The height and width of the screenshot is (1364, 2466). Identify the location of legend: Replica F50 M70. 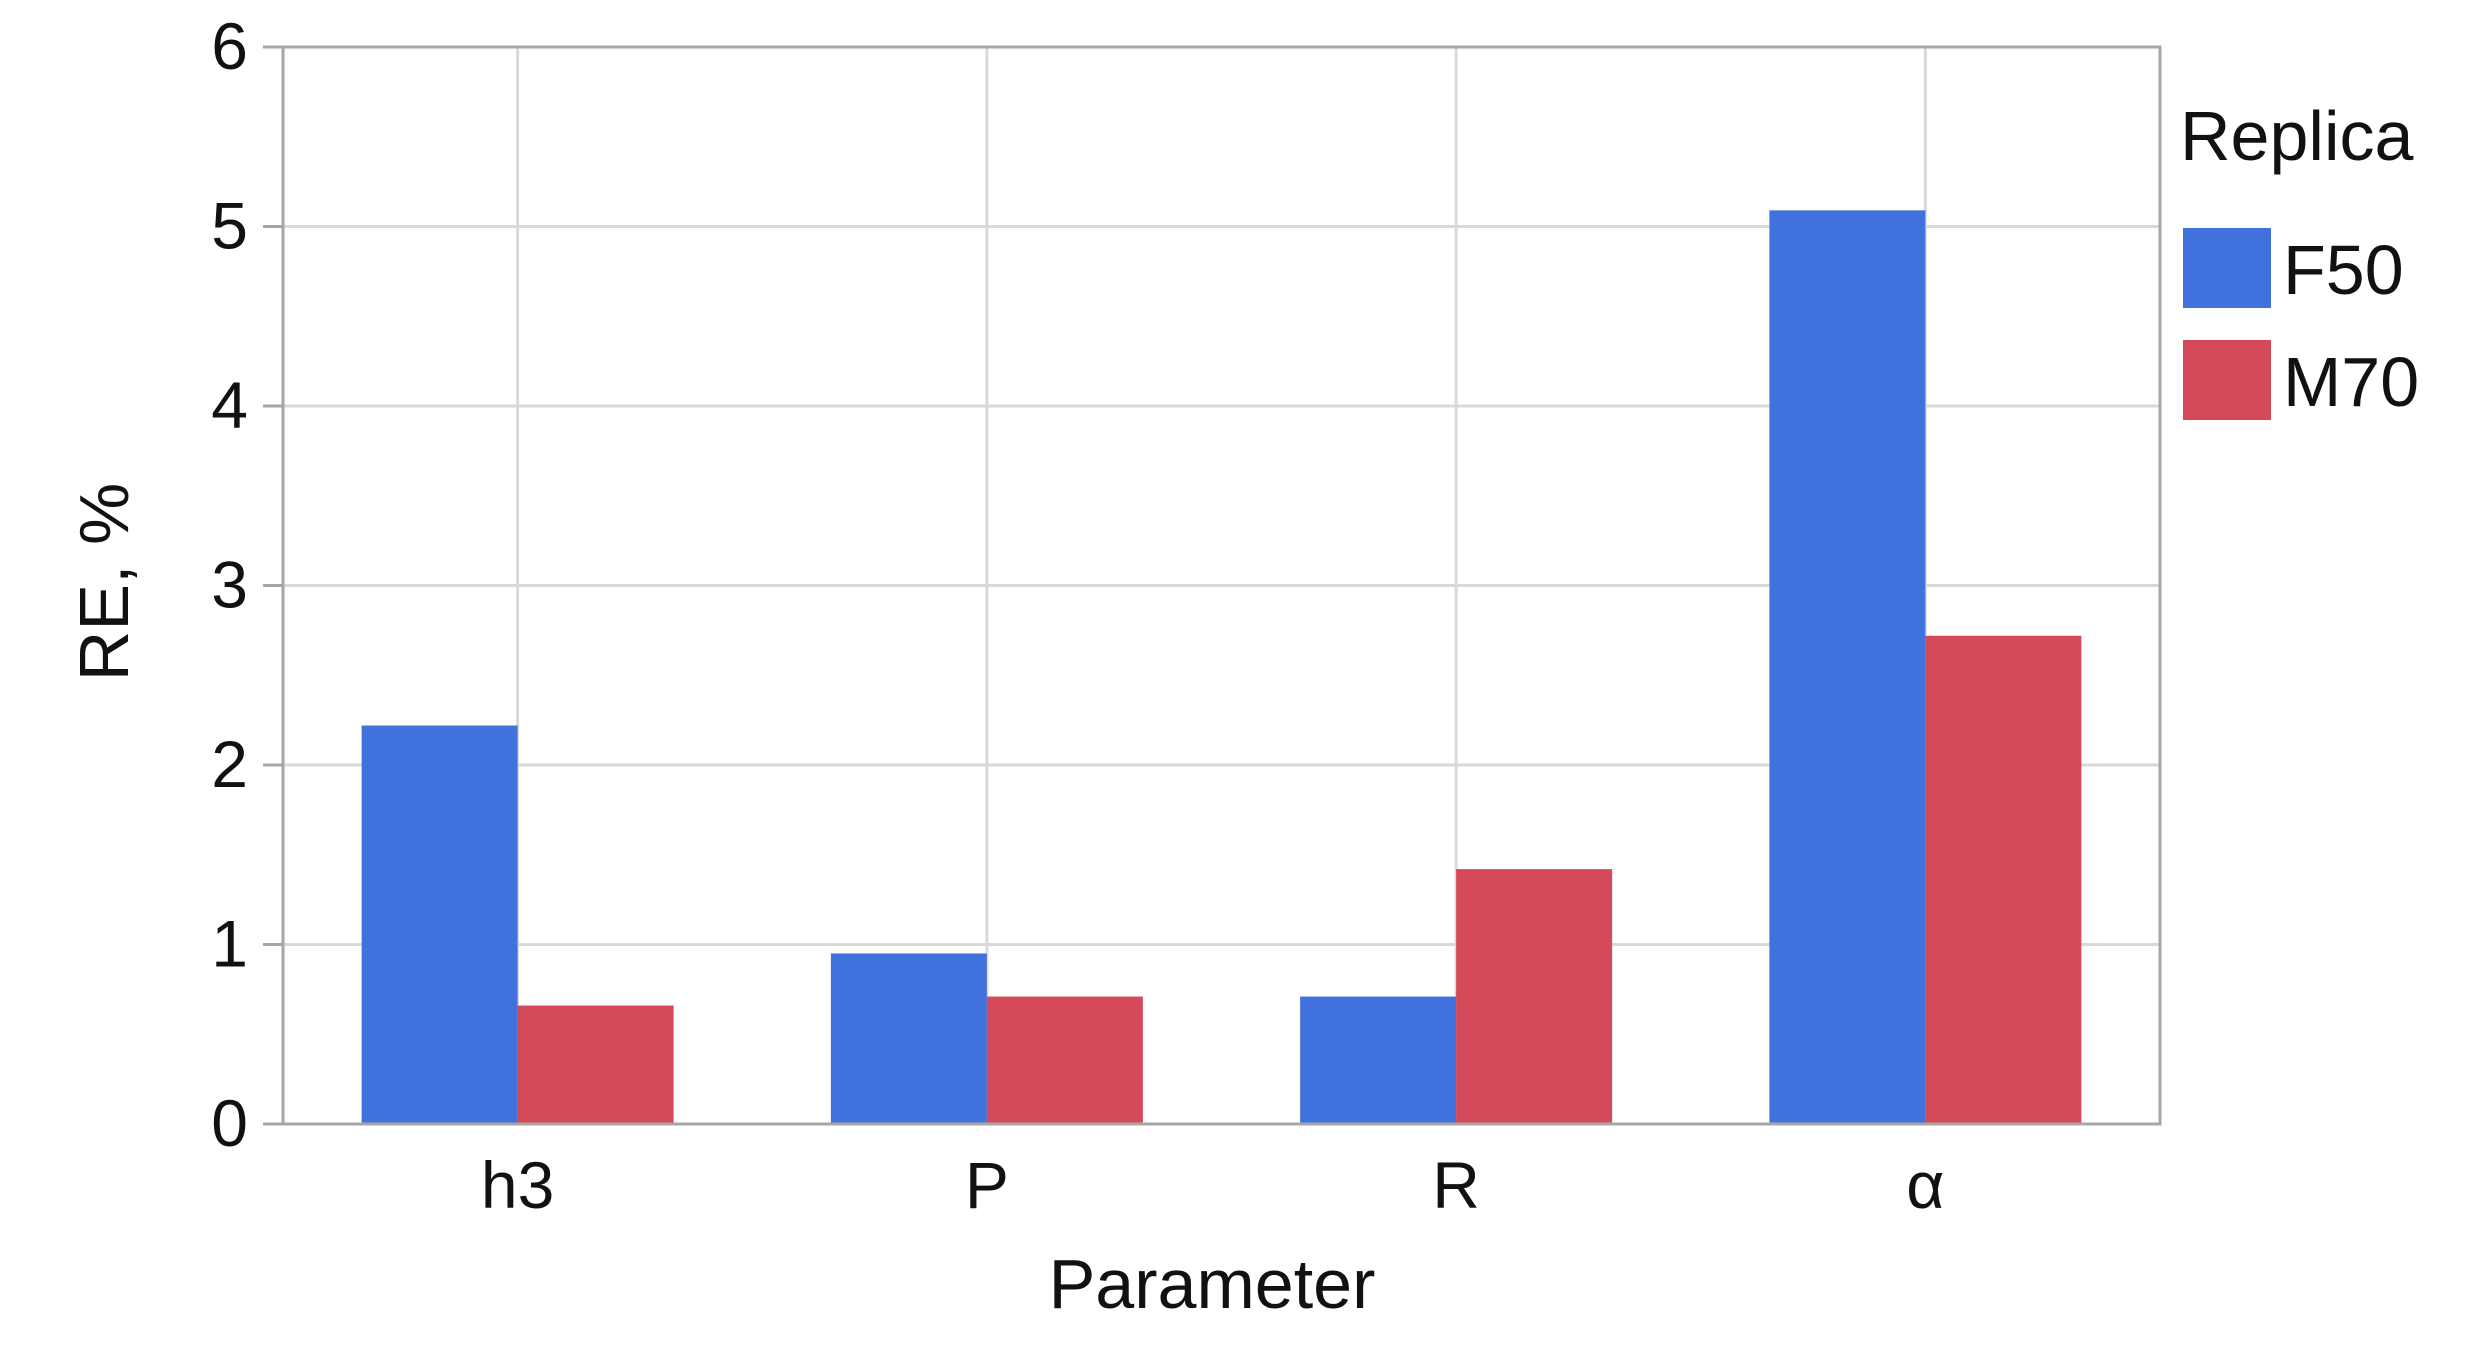
(2299, 259).